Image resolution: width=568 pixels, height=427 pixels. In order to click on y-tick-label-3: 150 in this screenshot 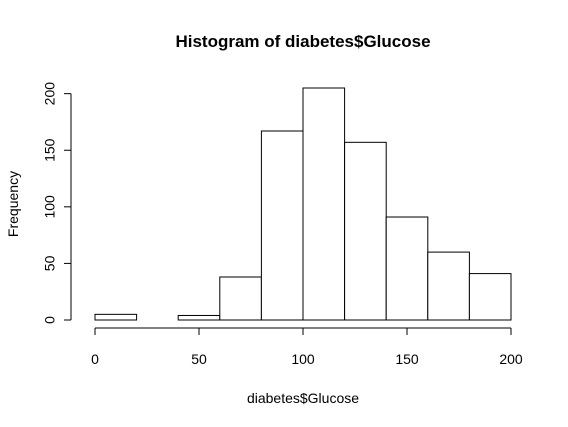, I will do `click(50, 150)`.